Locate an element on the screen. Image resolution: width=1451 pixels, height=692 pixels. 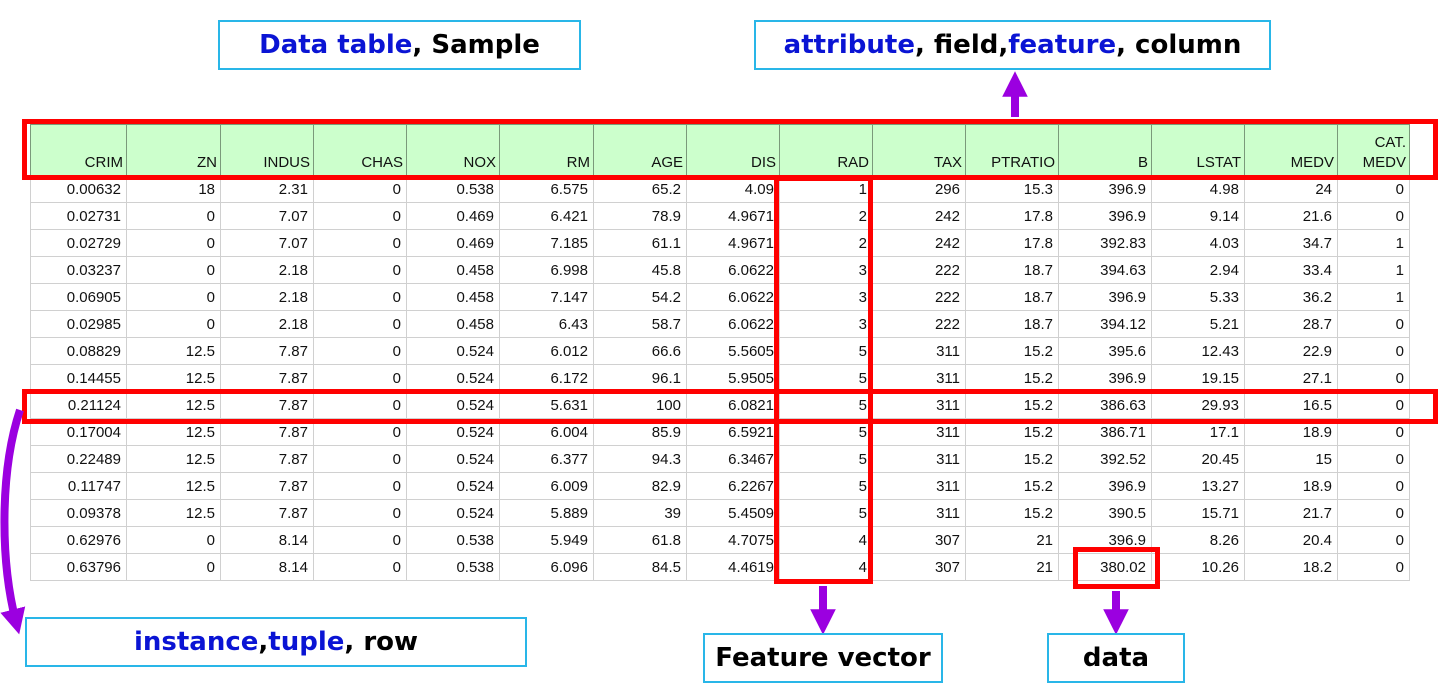
table-cell: 10.26 is located at coordinates (1198, 567).